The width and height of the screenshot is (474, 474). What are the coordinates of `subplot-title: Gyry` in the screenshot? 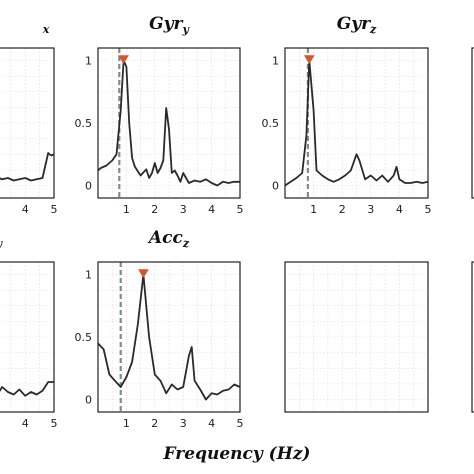 It's located at (169, 25).